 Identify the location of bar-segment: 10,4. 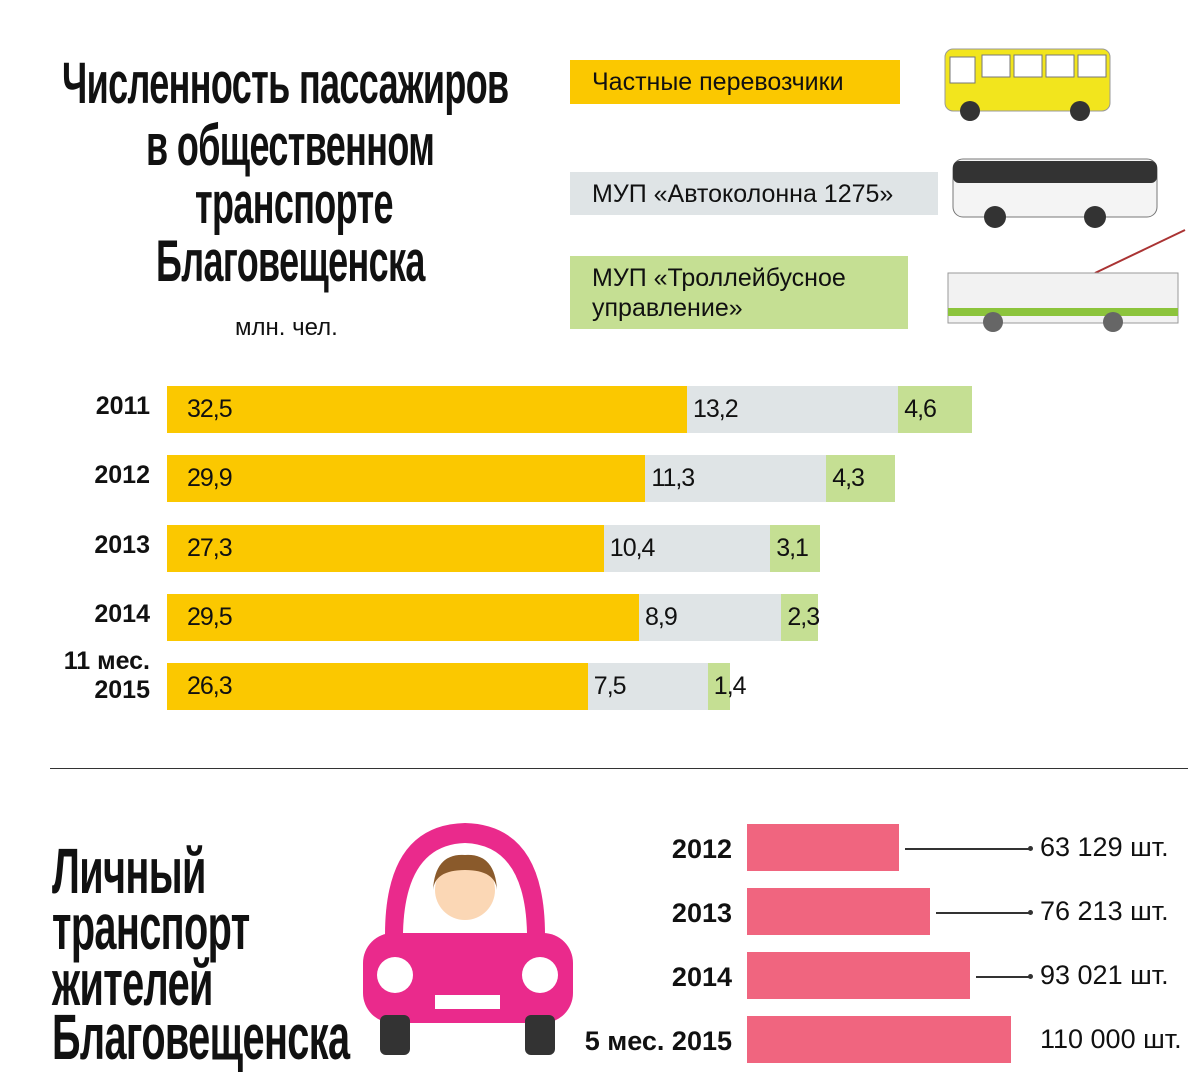
(687, 548).